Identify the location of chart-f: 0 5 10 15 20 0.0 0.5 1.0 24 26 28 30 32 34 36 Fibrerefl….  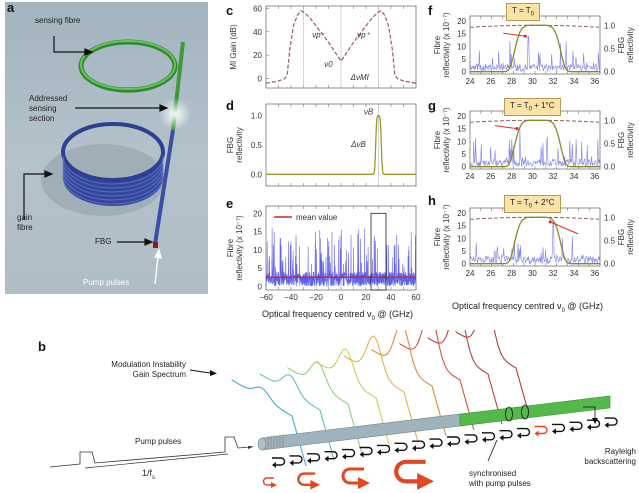
(534, 49).